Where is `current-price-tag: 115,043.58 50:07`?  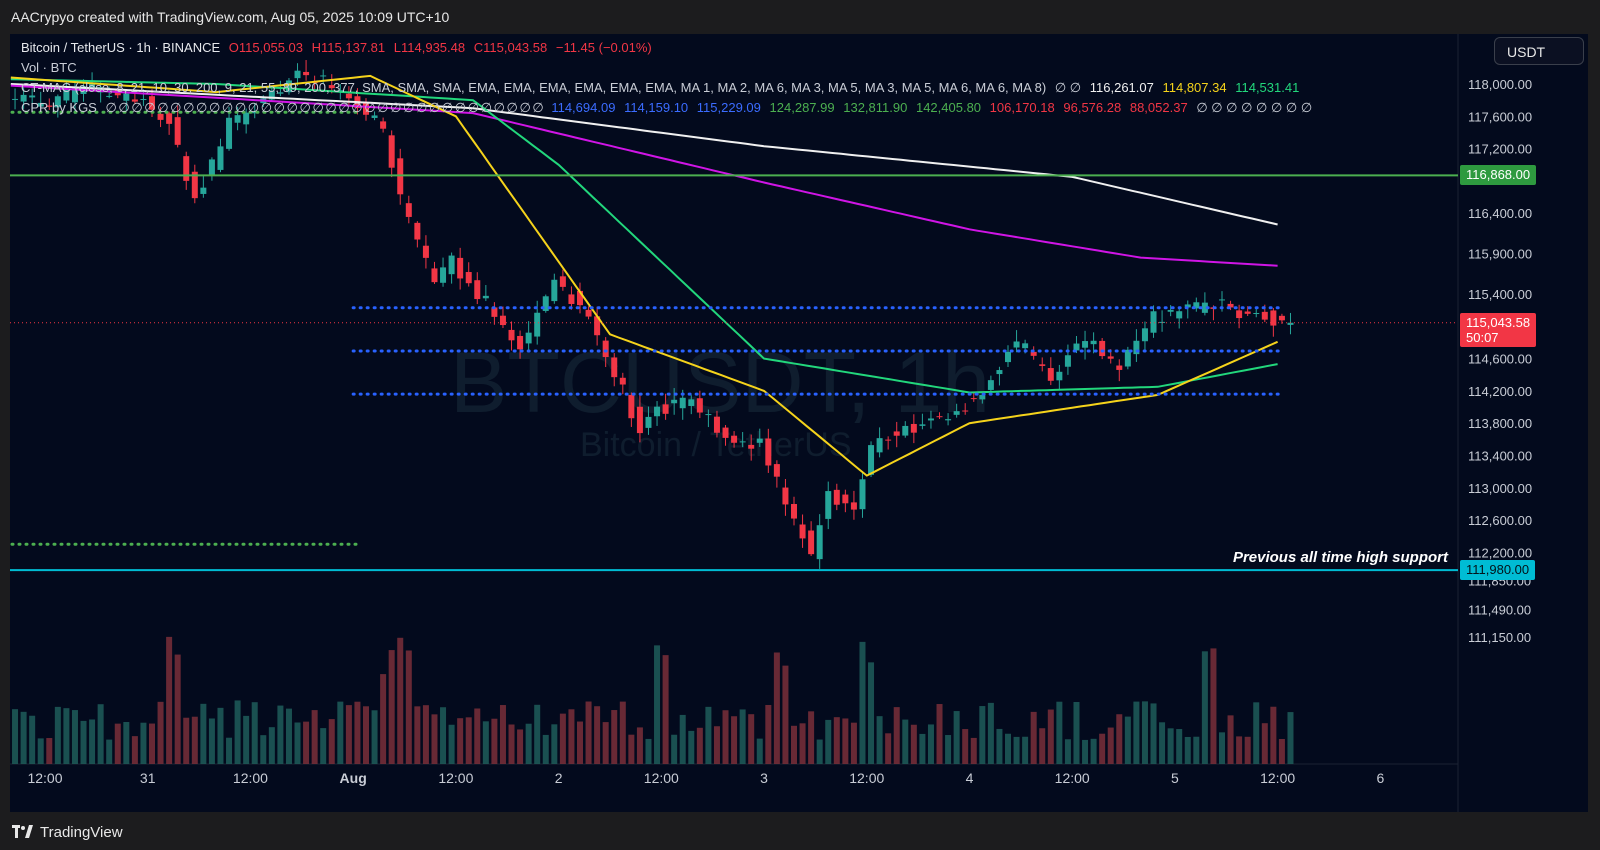
current-price-tag: 115,043.58 50:07 is located at coordinates (1498, 329).